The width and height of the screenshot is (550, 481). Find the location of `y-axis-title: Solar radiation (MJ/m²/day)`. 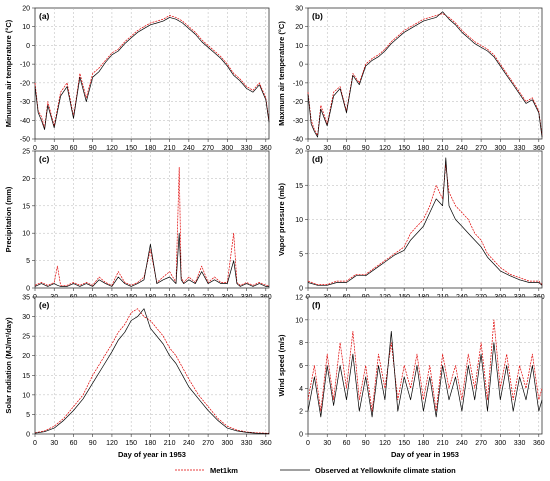

y-axis-title: Solar radiation (MJ/m²/day) is located at coordinates (8, 365).